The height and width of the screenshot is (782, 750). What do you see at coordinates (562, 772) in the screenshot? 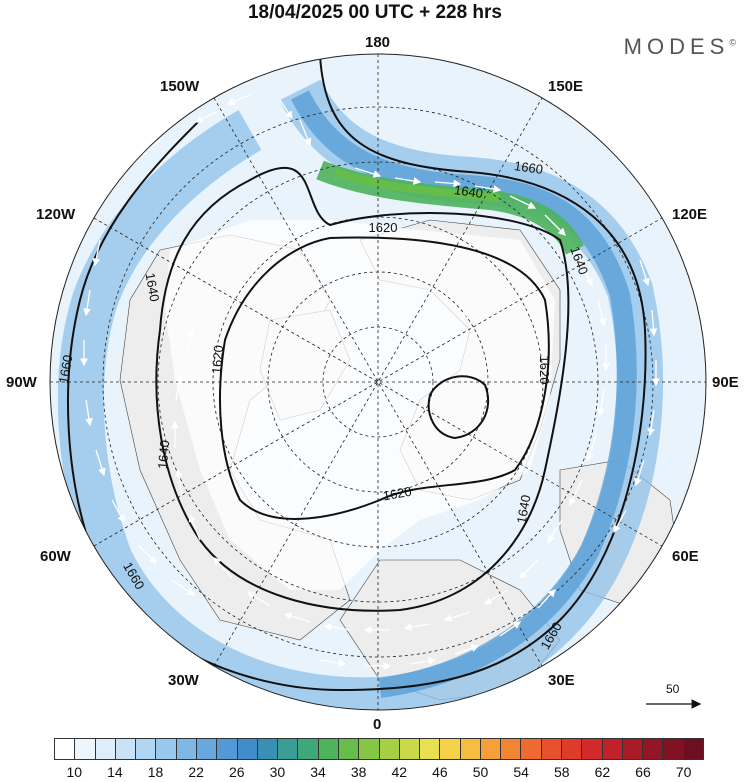
I see `colorbar-tick-label: 58` at bounding box center [562, 772].